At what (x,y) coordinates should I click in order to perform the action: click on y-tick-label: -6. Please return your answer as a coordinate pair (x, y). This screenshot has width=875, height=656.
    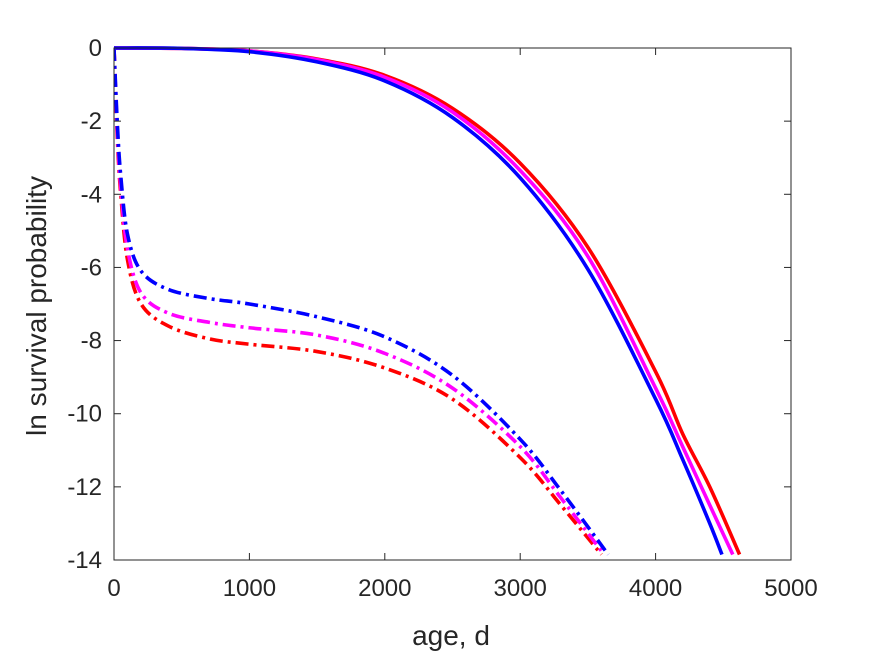
    Looking at the image, I should click on (91, 267).